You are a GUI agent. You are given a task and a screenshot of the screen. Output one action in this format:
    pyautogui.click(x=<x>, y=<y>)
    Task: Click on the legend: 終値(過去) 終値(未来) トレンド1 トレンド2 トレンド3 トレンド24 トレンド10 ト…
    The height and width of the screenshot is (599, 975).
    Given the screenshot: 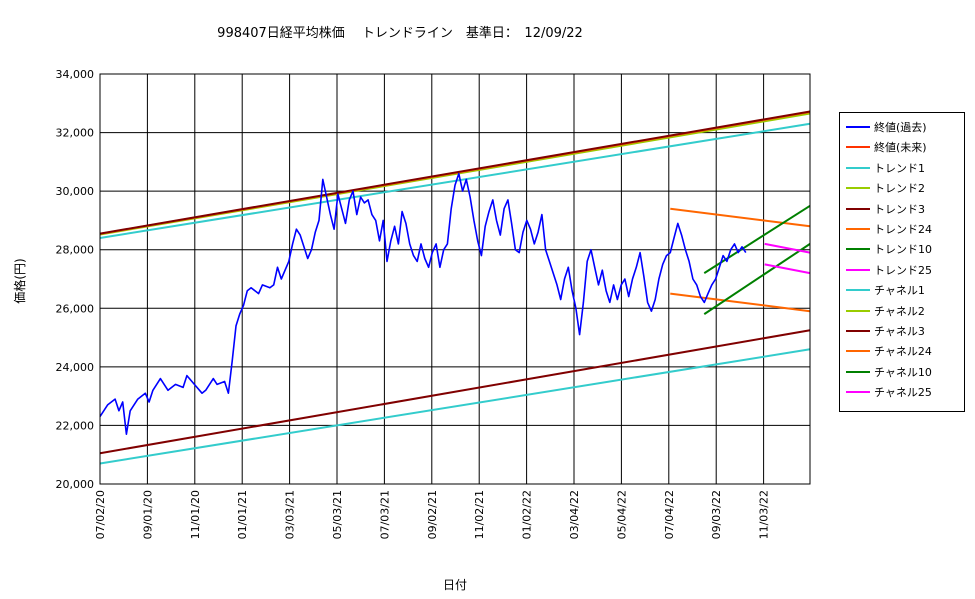 What is the action you would take?
    pyautogui.click(x=902, y=262)
    